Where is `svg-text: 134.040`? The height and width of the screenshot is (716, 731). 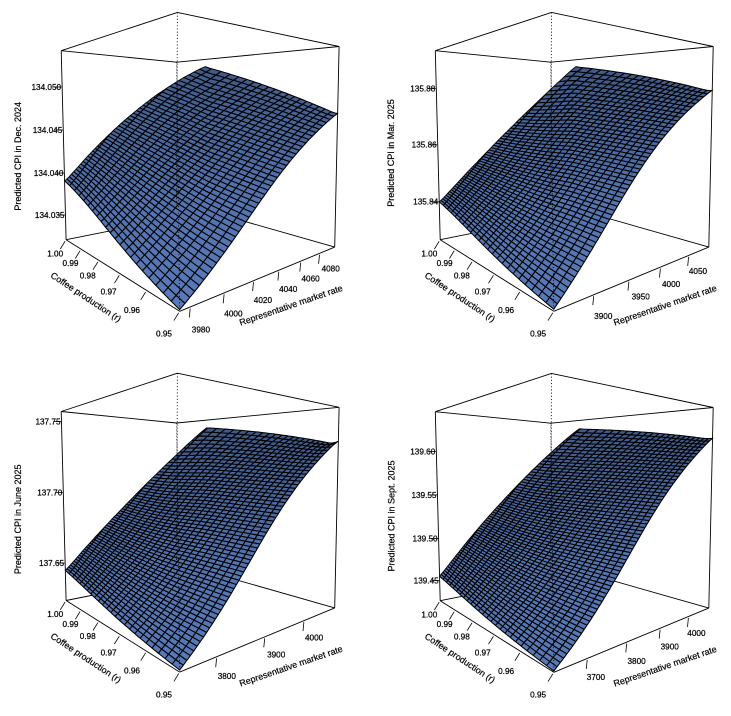
svg-text: 134.040 is located at coordinates (49, 173).